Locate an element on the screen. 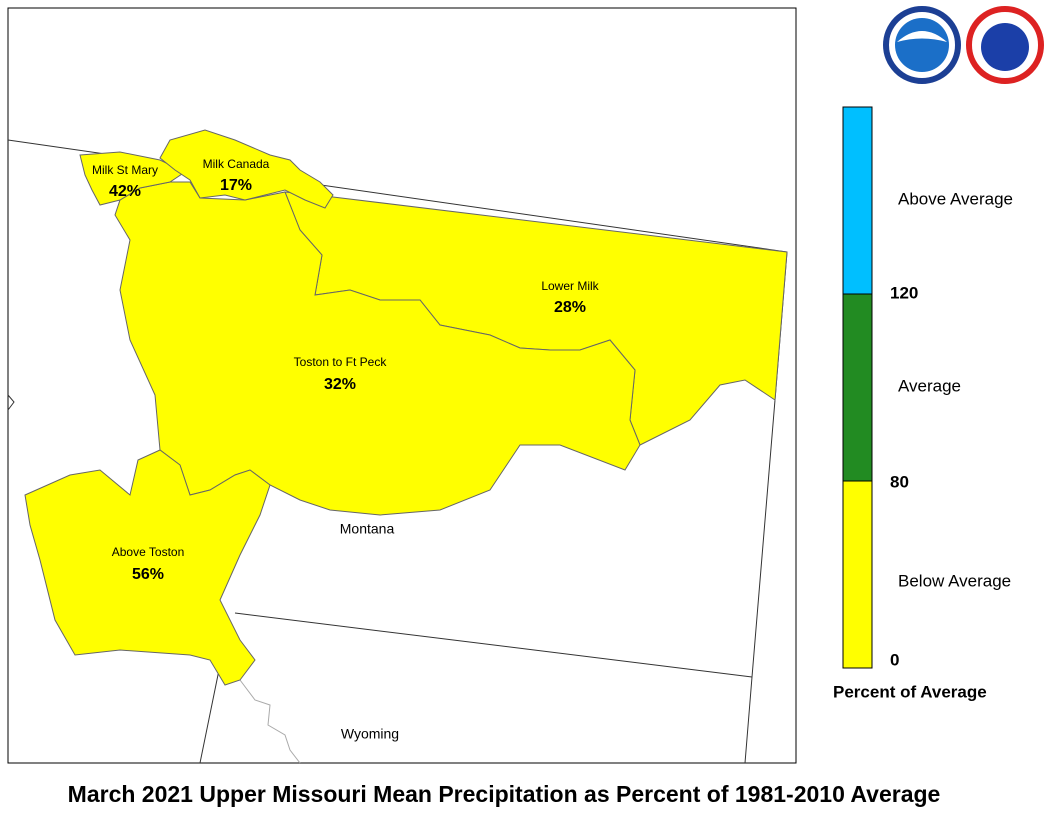 The image size is (1054, 817). region-name: Above Toston is located at coordinates (148, 552).